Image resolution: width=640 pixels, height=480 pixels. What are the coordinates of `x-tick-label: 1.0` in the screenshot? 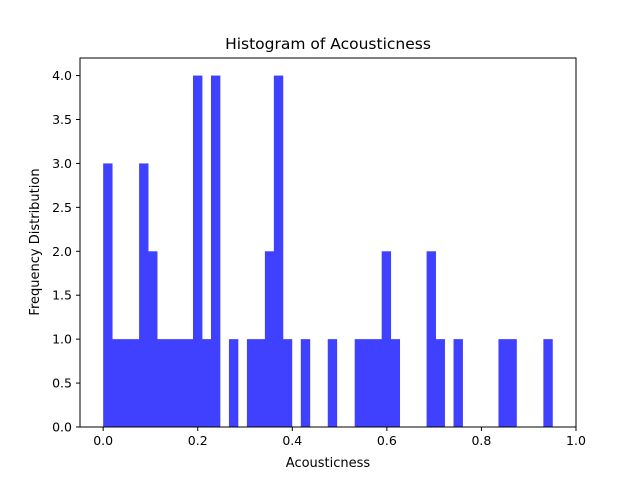 It's located at (576, 440).